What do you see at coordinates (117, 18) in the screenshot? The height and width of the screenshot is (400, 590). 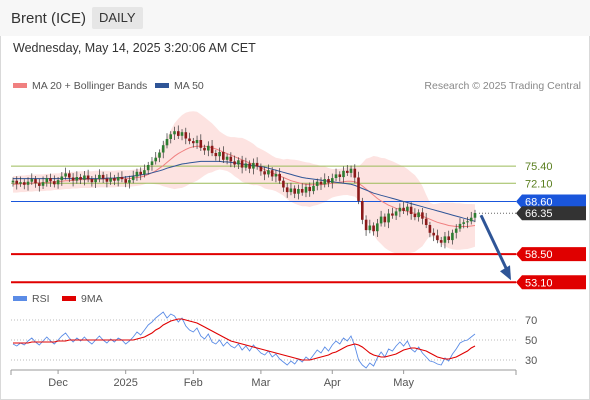 I see `timeframe-badge: DAILY` at bounding box center [117, 18].